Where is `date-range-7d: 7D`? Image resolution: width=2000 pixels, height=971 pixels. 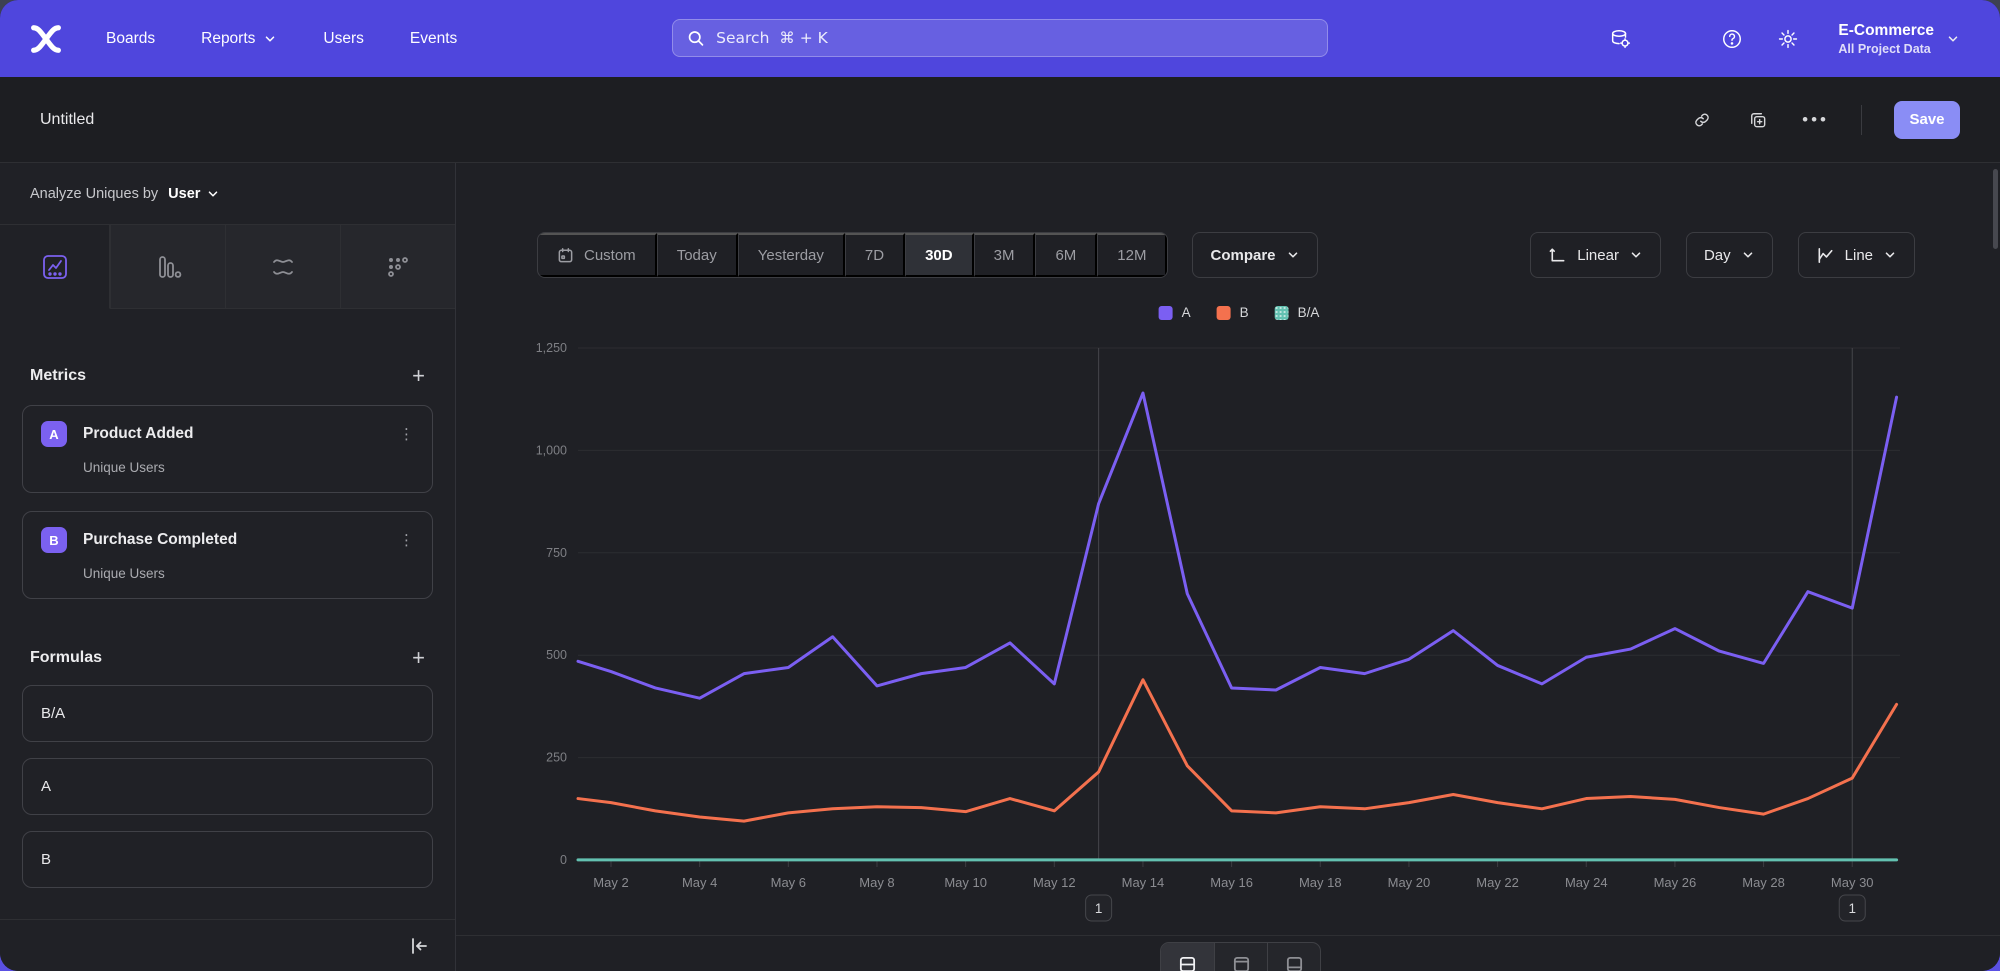
date-range-7d: 7D is located at coordinates (875, 255).